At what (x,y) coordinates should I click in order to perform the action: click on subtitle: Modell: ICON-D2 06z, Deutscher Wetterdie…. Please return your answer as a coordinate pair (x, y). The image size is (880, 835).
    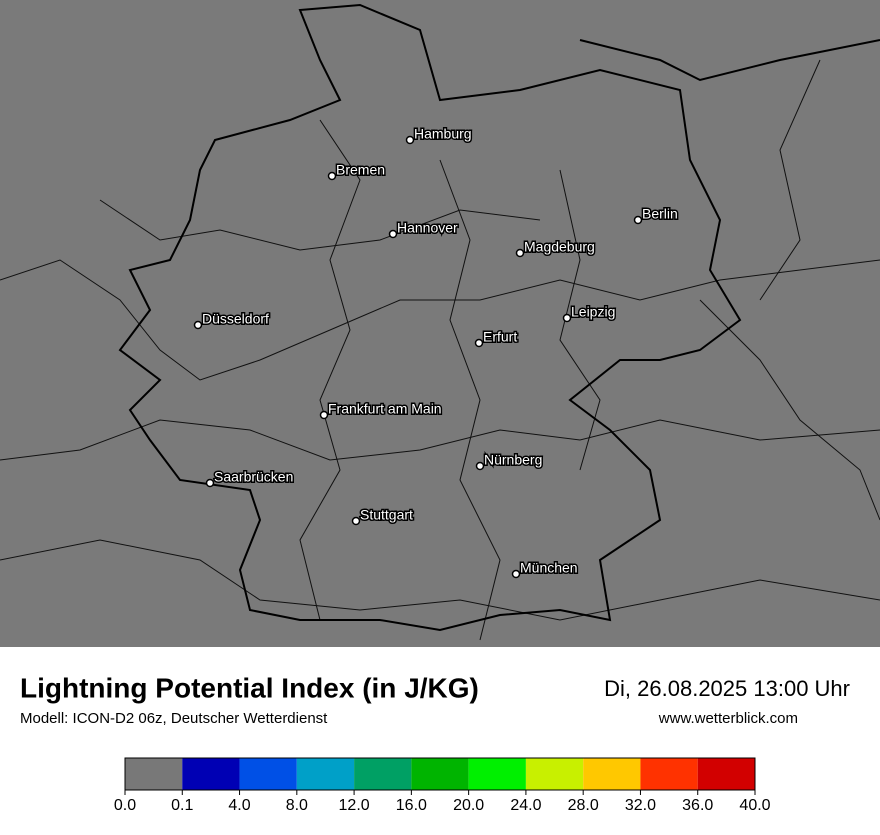
    Looking at the image, I should click on (174, 718).